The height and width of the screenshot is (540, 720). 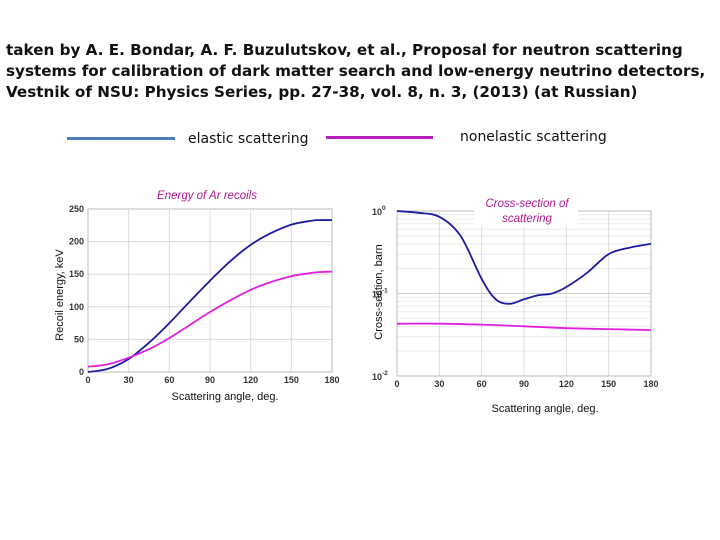 What do you see at coordinates (526, 211) in the screenshot?
I see `chart-title-background` at bounding box center [526, 211].